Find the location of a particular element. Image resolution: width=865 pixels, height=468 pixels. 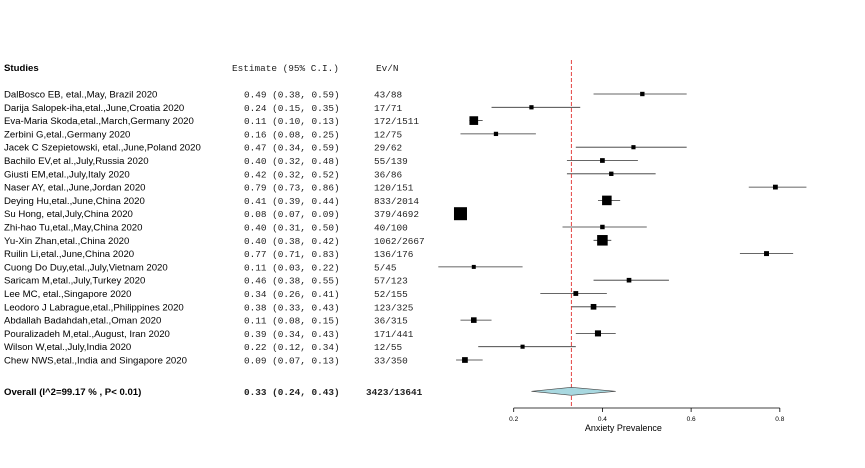

study-evn: 833/2014 is located at coordinates (396, 201).